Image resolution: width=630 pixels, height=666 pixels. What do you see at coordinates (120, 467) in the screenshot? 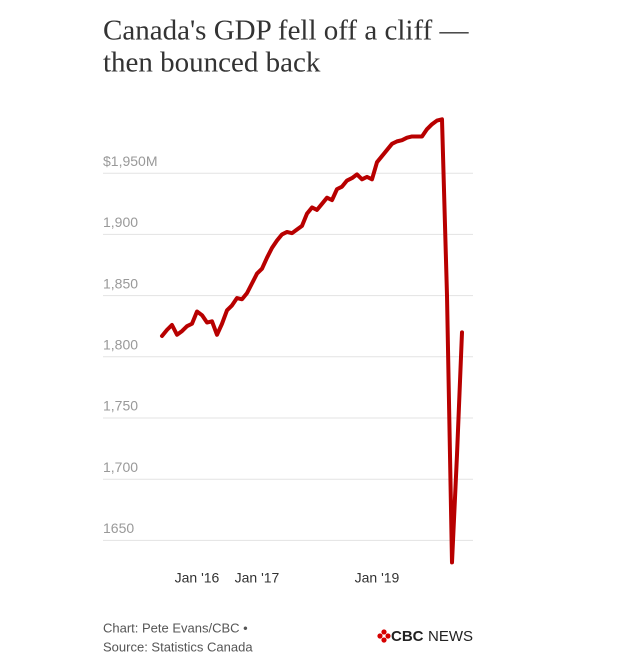
I see `y-tick-label: 1,700` at bounding box center [120, 467].